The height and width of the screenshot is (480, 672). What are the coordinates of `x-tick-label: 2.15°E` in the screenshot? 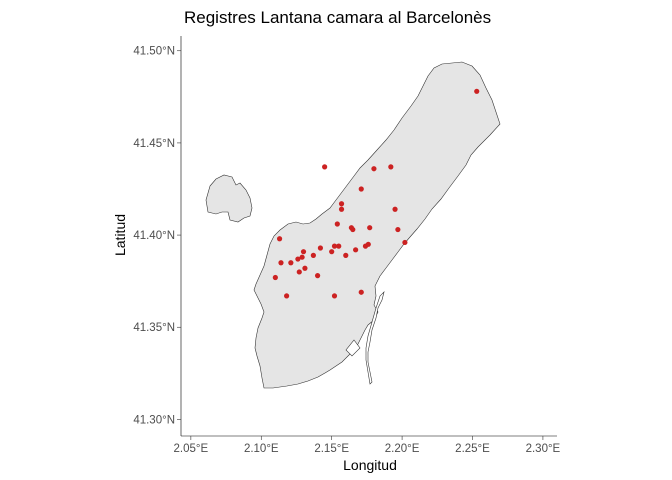 It's located at (331, 449).